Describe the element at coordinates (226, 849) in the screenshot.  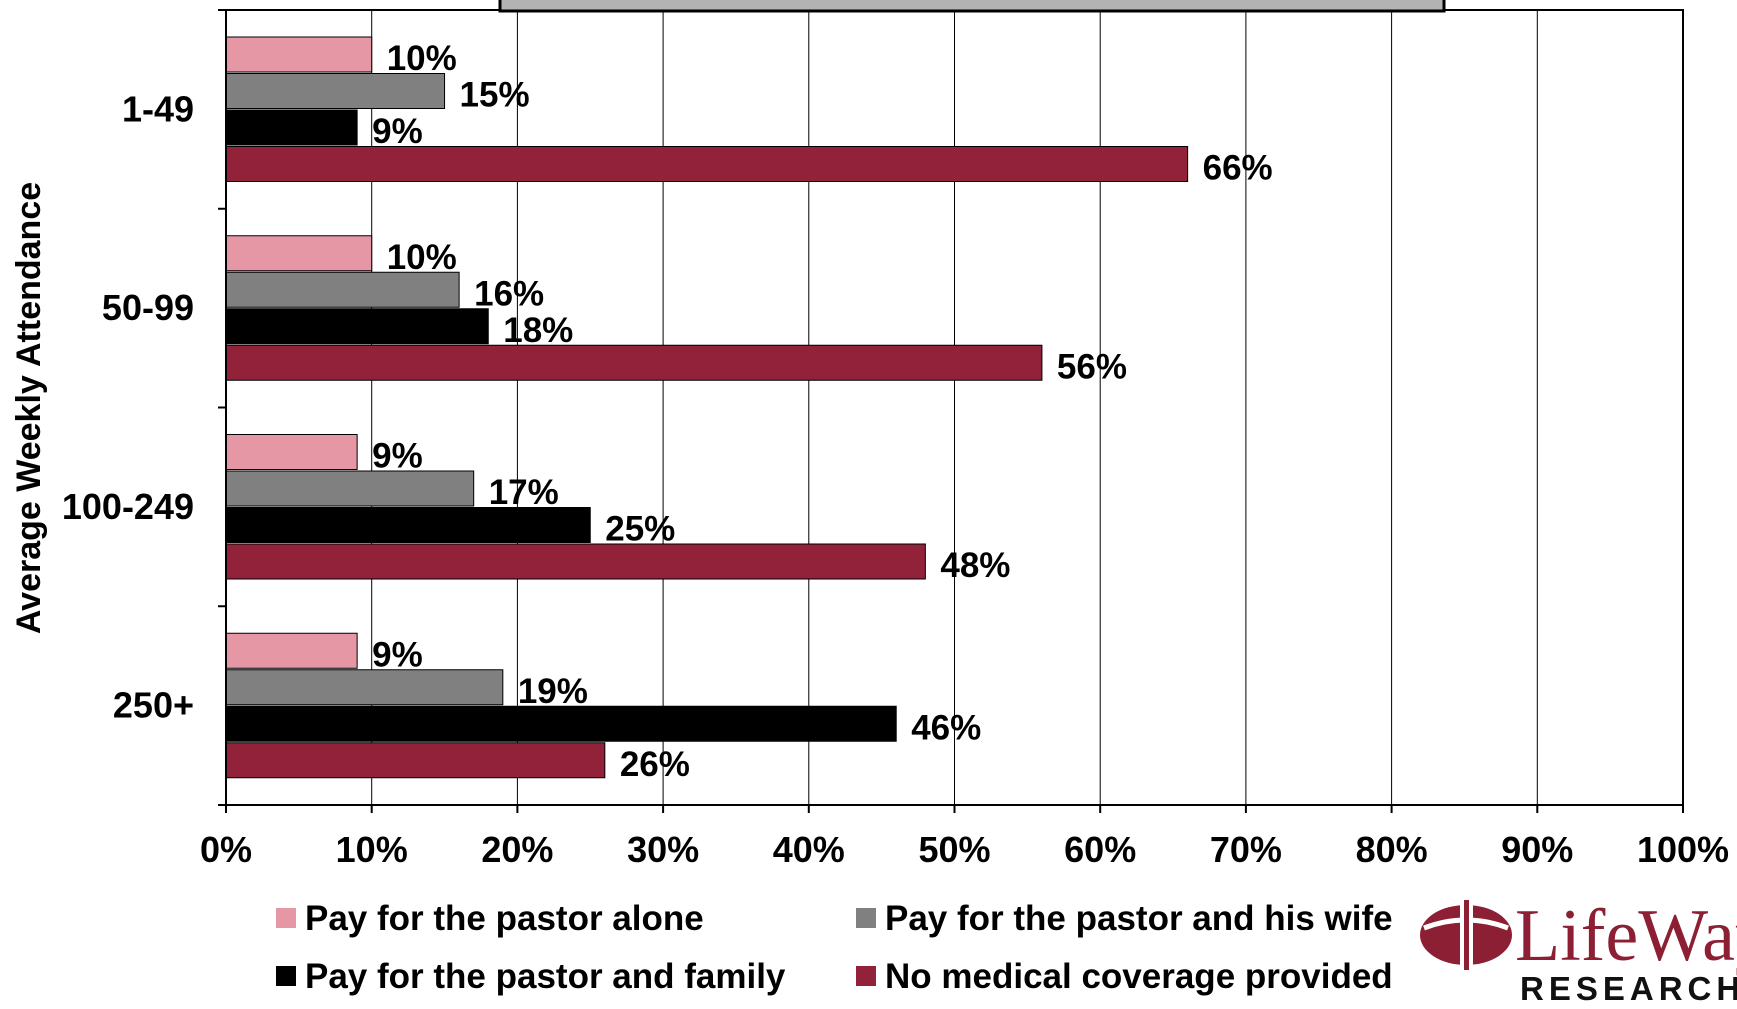
I see `x-tick-label: 0%` at that location.